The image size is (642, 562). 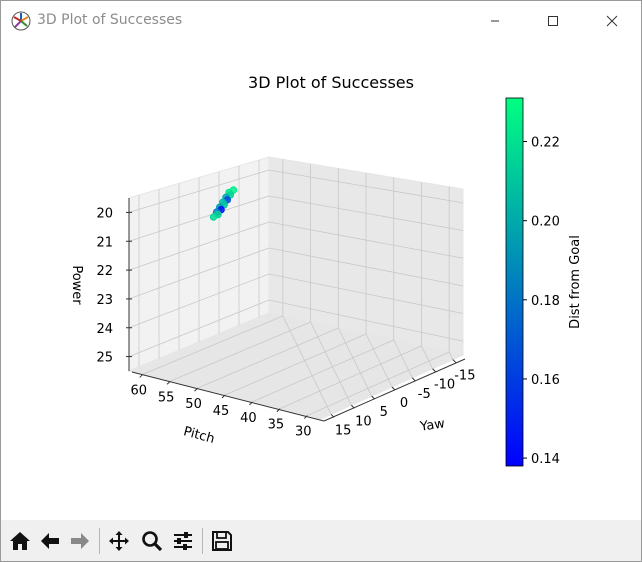 What do you see at coordinates (104, 358) in the screenshot?
I see `z-tick-label: 25` at bounding box center [104, 358].